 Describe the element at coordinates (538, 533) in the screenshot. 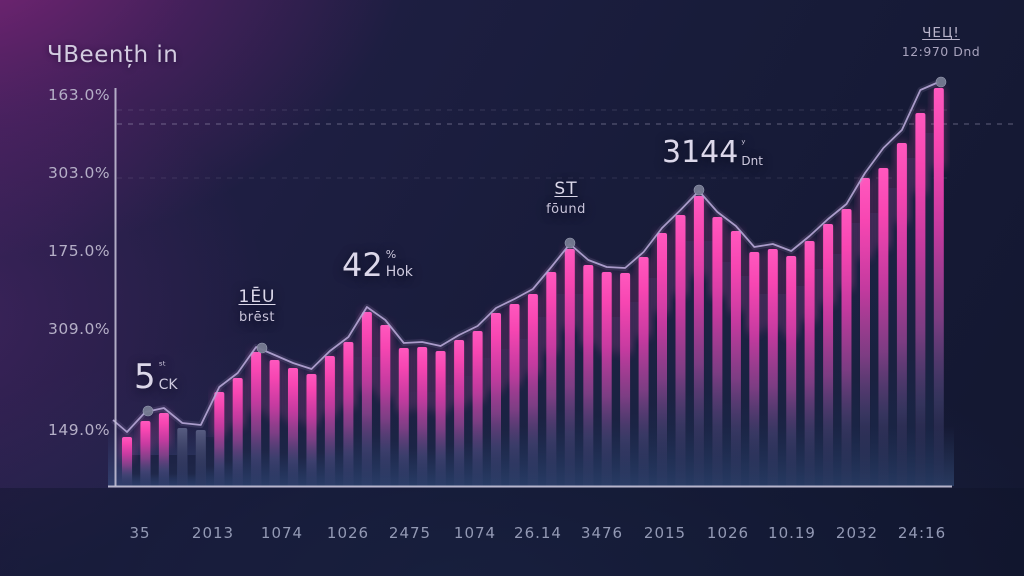

I see `x-axis-label: 26.14` at that location.